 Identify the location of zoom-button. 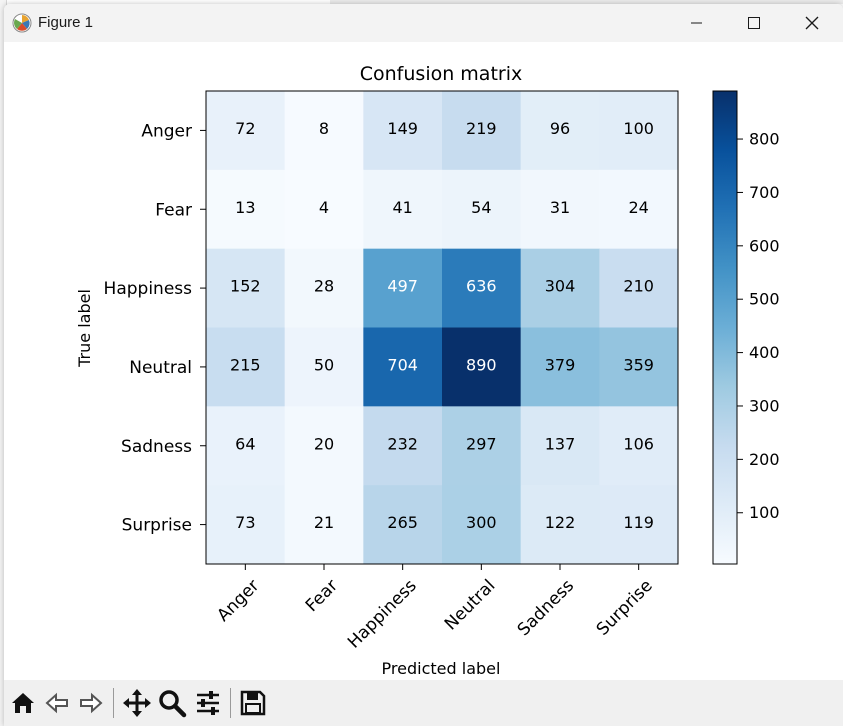
(172, 703).